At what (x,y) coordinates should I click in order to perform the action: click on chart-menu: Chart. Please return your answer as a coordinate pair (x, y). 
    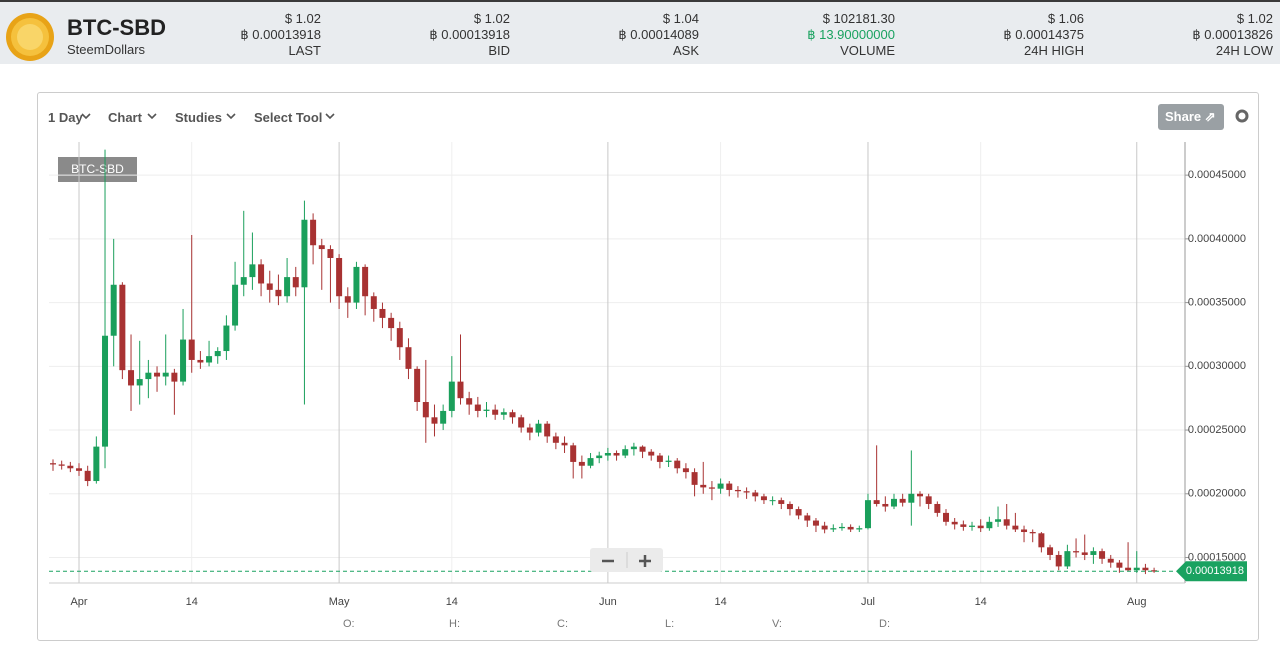
    Looking at the image, I should click on (125, 117).